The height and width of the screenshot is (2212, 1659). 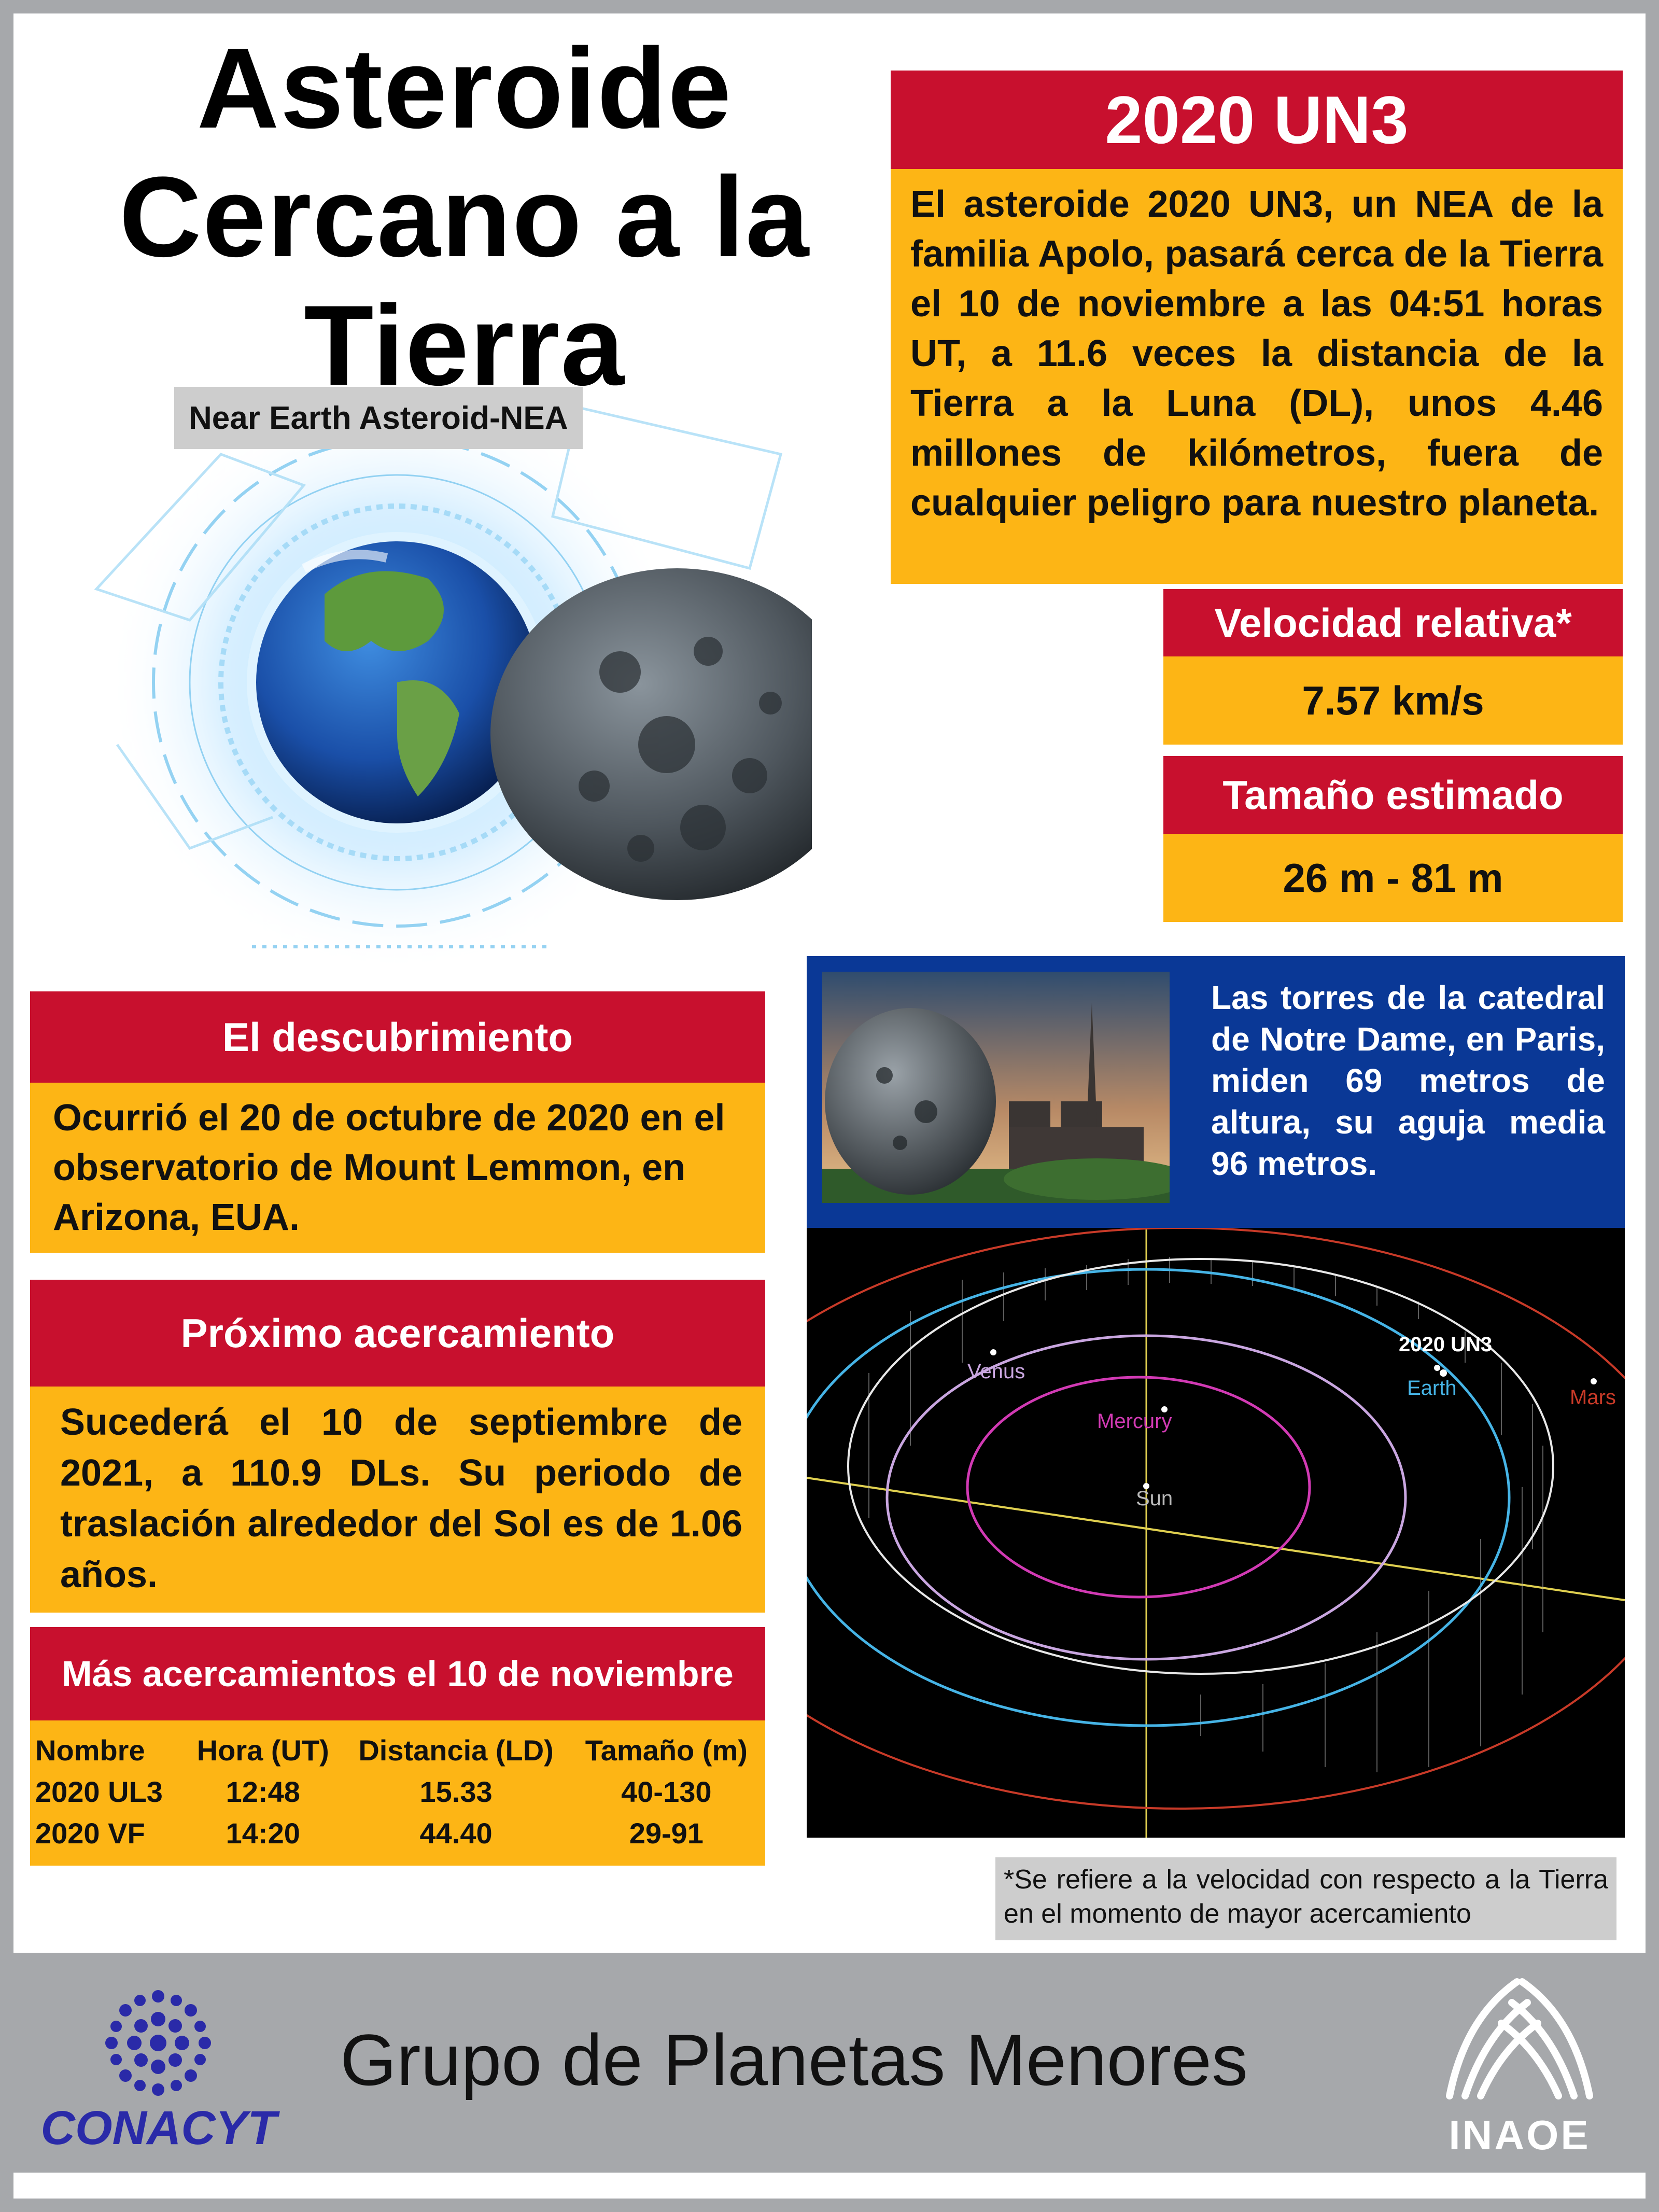 What do you see at coordinates (456, 1833) in the screenshot?
I see `table-cell: 44.40` at bounding box center [456, 1833].